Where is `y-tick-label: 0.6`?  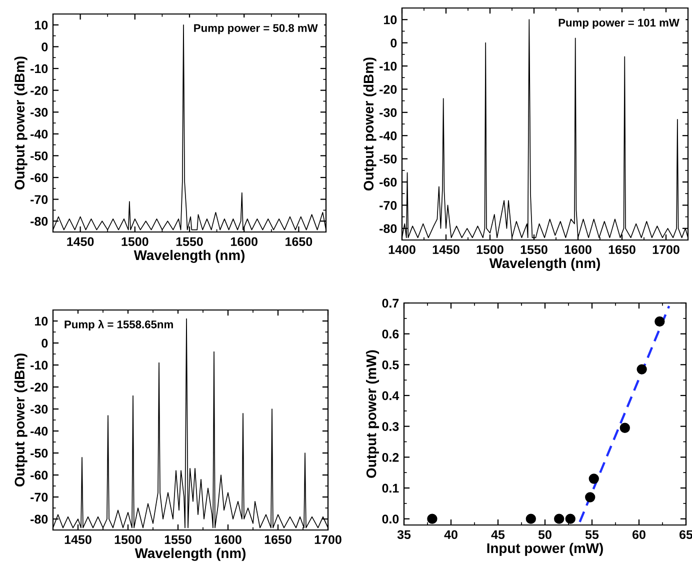
y-tick-label: 0.6 is located at coordinates (390, 334).